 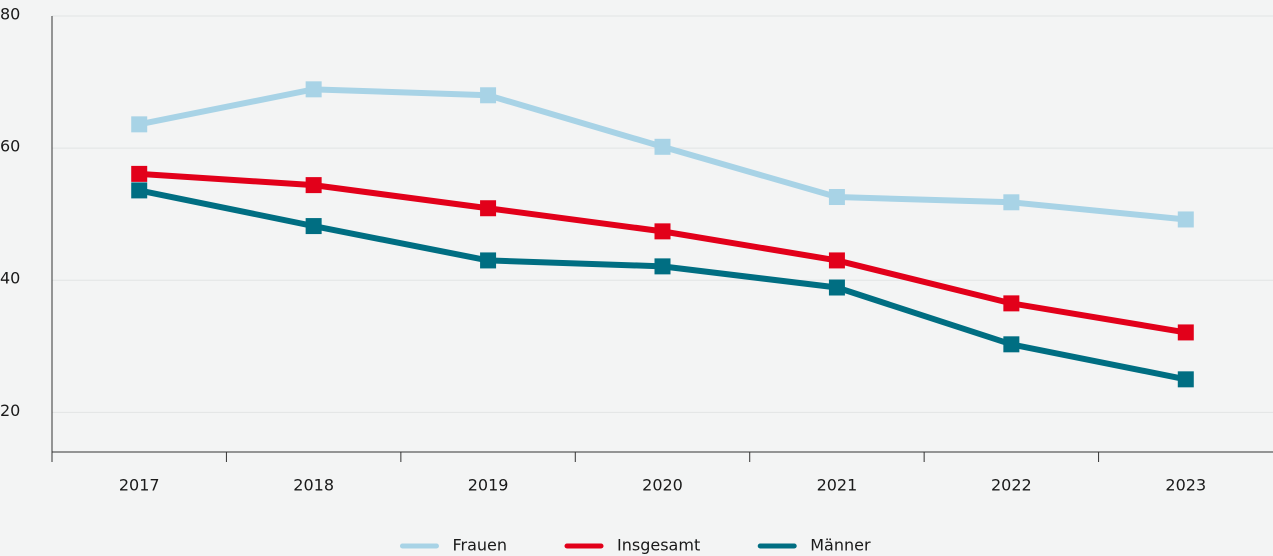 I want to click on y-tick-label: 80, so click(x=10, y=14).